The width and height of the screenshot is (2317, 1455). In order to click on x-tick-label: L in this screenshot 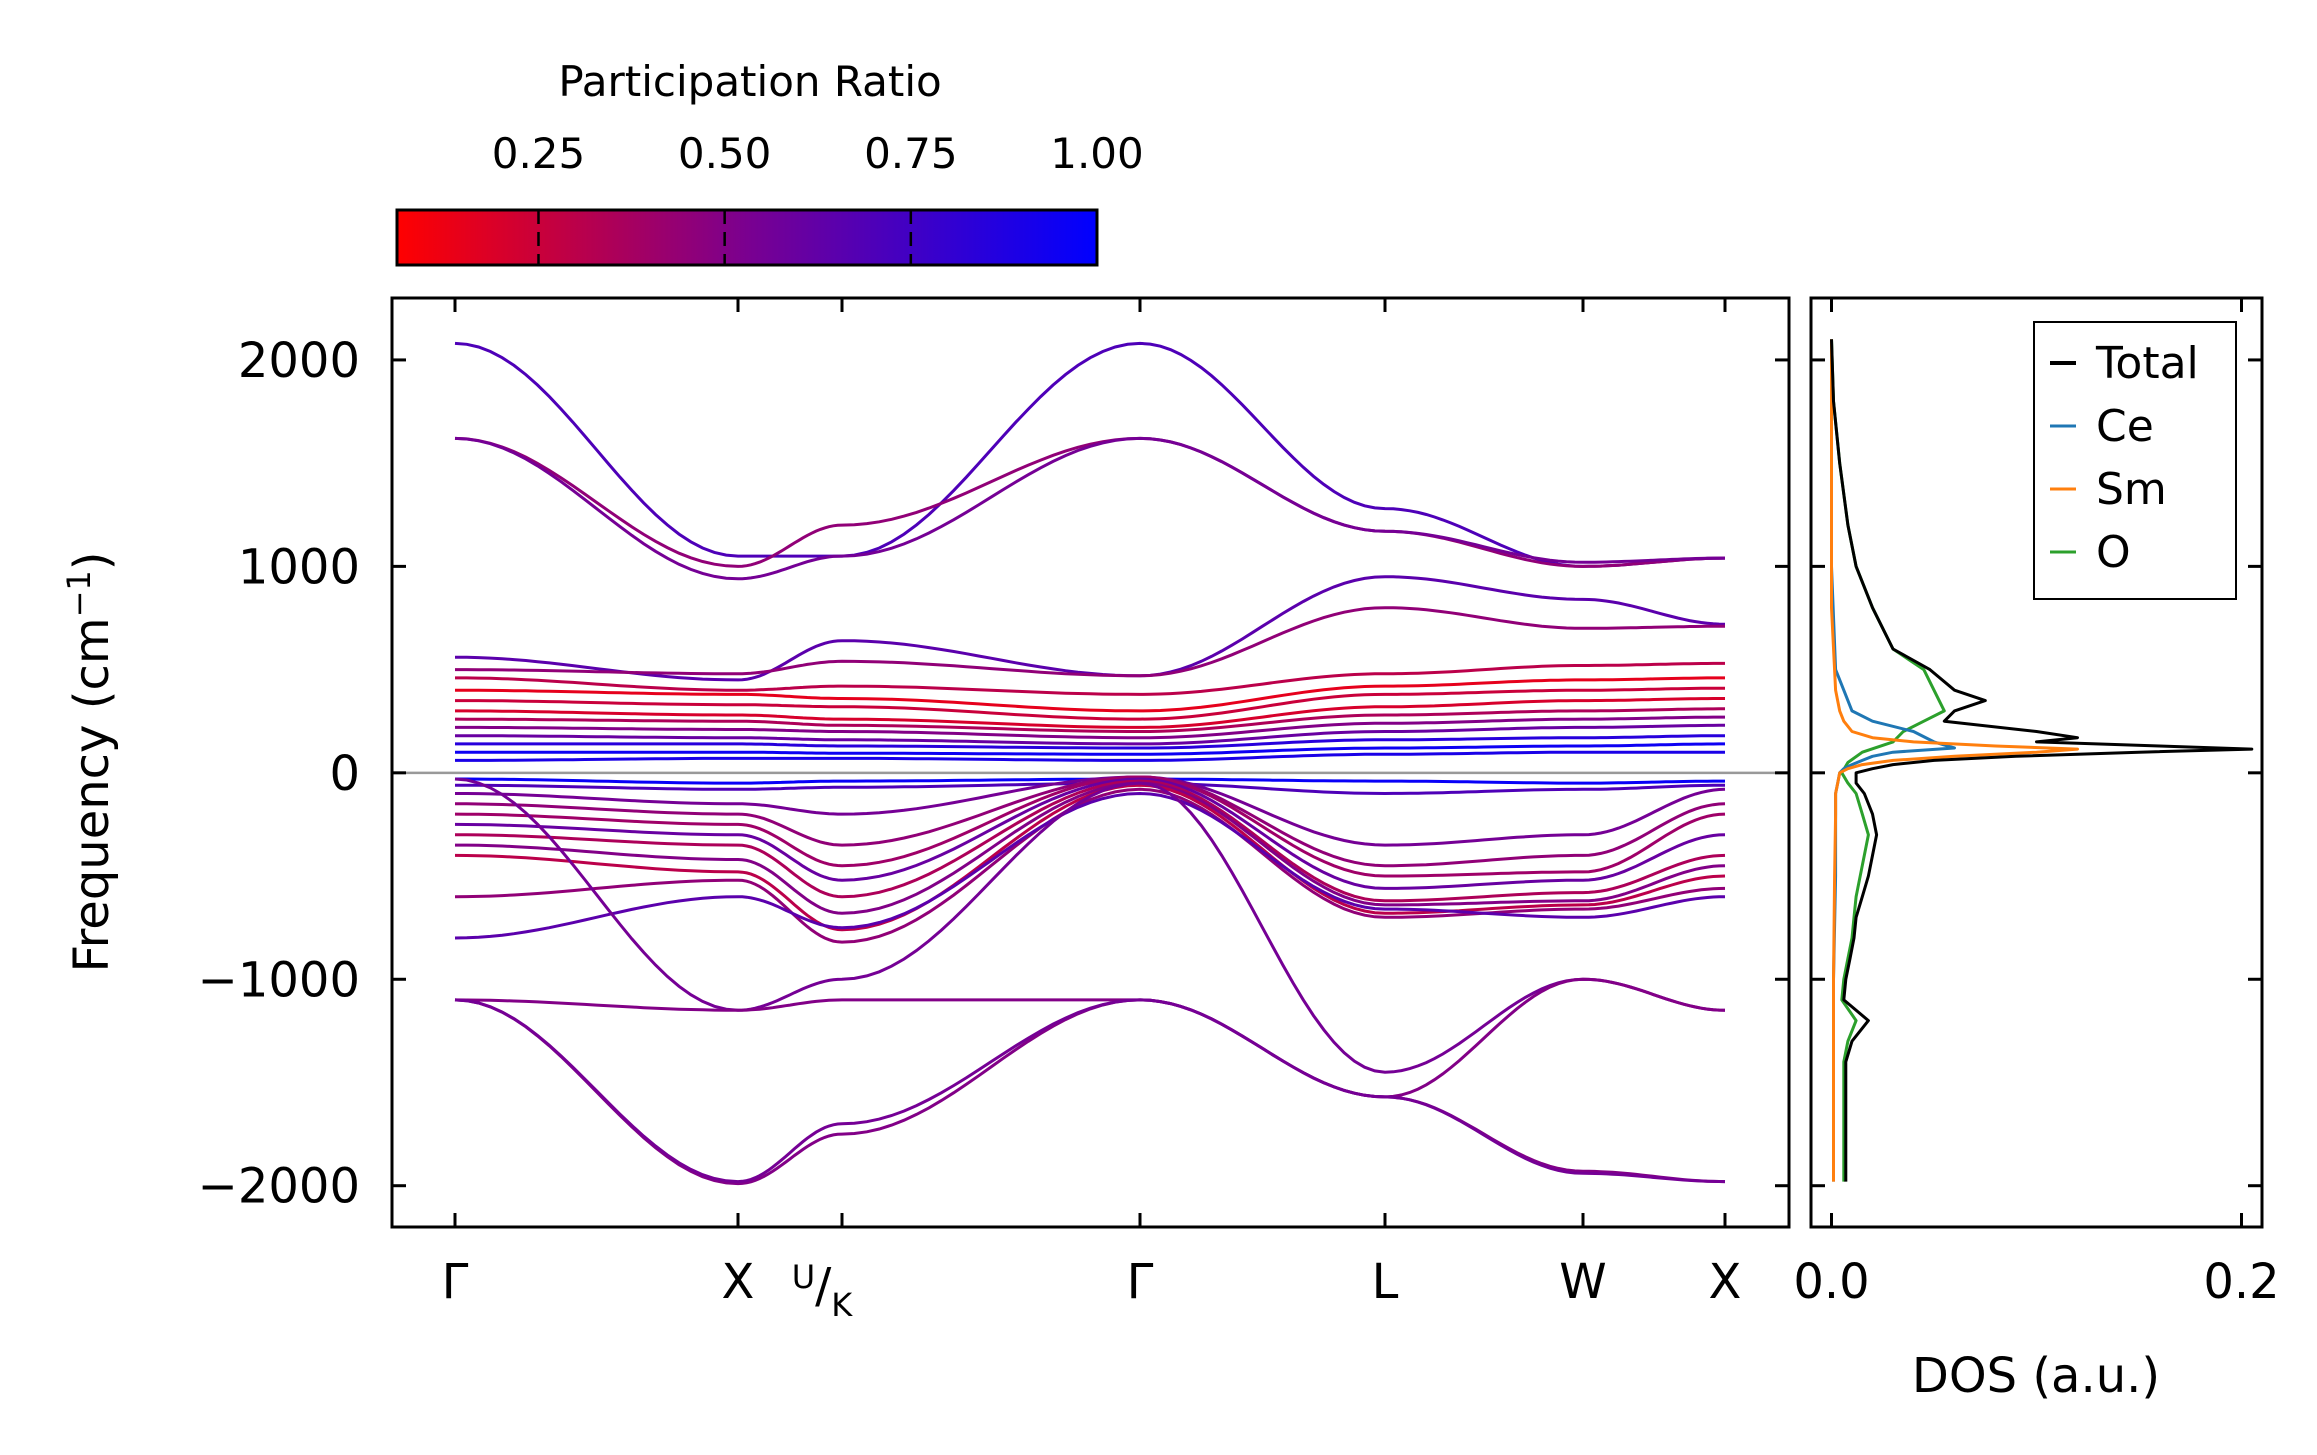, I will do `click(1385, 1282)`.